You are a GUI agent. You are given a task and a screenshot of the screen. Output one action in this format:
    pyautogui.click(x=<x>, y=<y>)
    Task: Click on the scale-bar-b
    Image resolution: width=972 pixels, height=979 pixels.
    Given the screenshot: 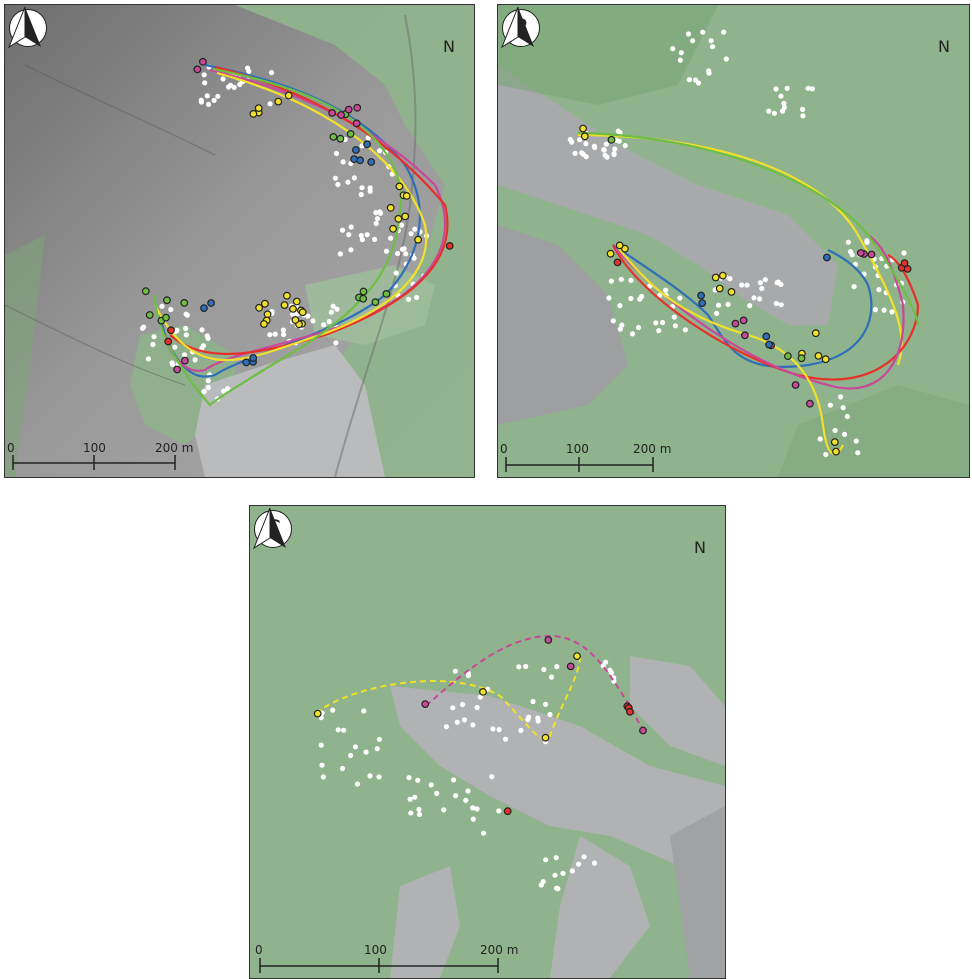 What is the action you would take?
    pyautogui.click(x=579, y=464)
    